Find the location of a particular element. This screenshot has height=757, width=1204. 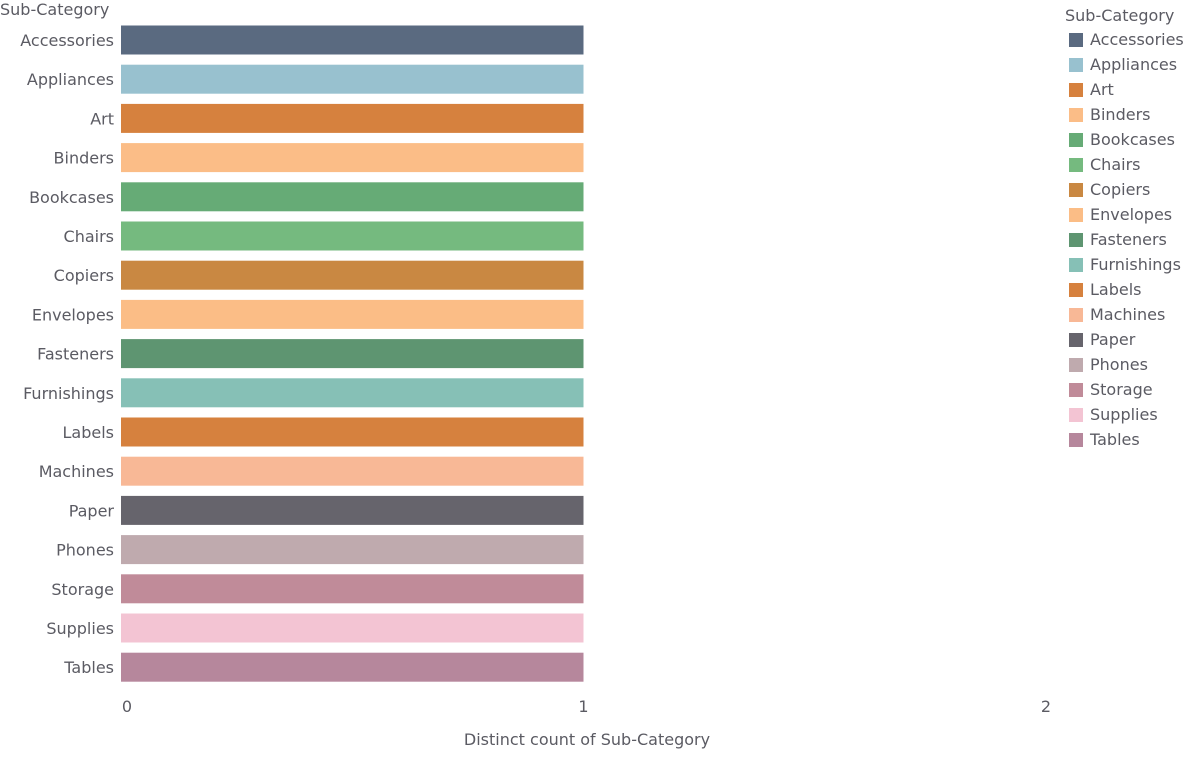

category-label-phones: Phones is located at coordinates (85, 550).